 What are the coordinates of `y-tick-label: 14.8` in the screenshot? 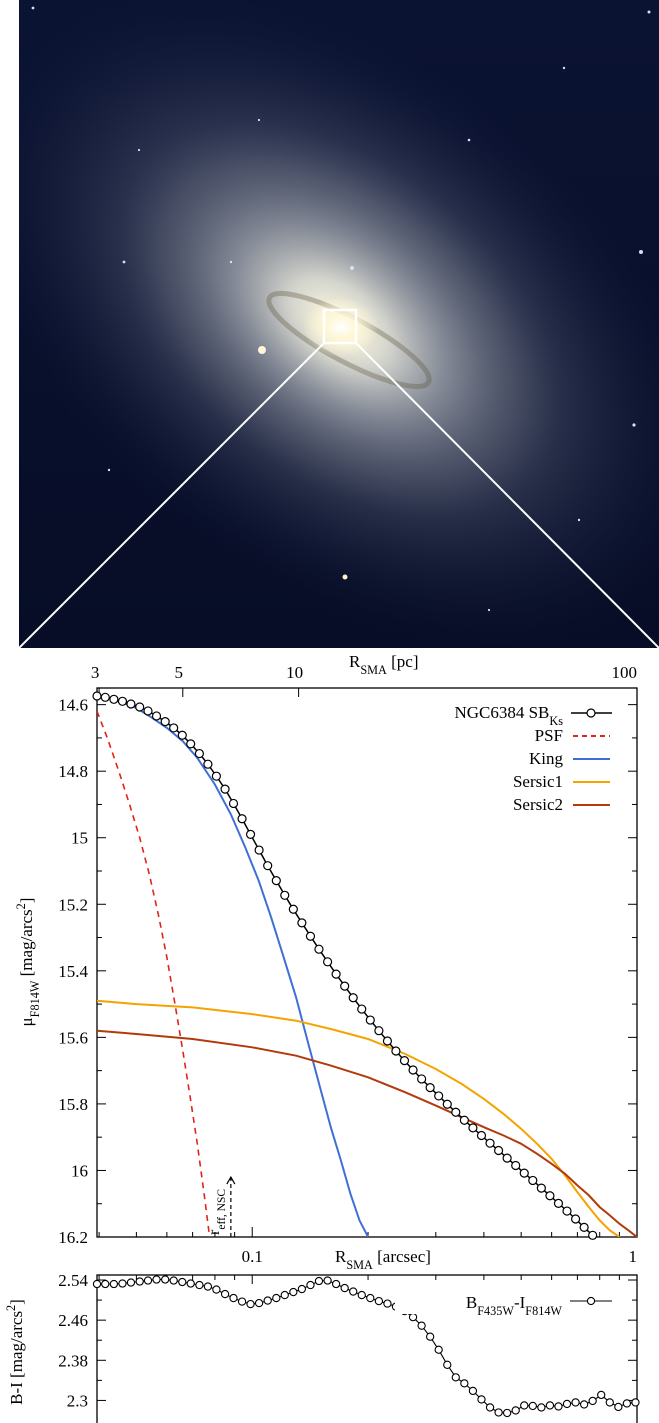 It's located at (73, 771).